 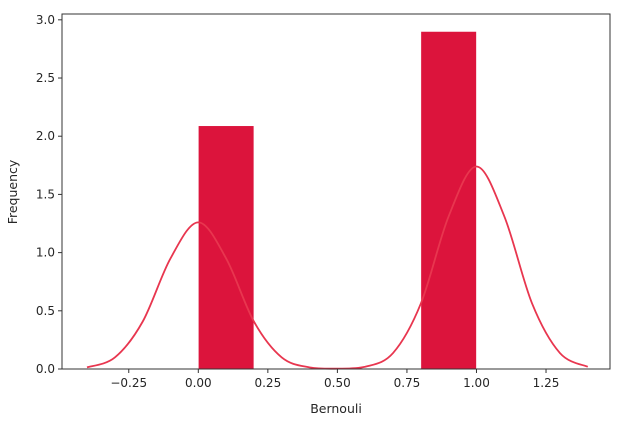 What do you see at coordinates (407, 383) in the screenshot?
I see `x-tick-label: 0.75` at bounding box center [407, 383].